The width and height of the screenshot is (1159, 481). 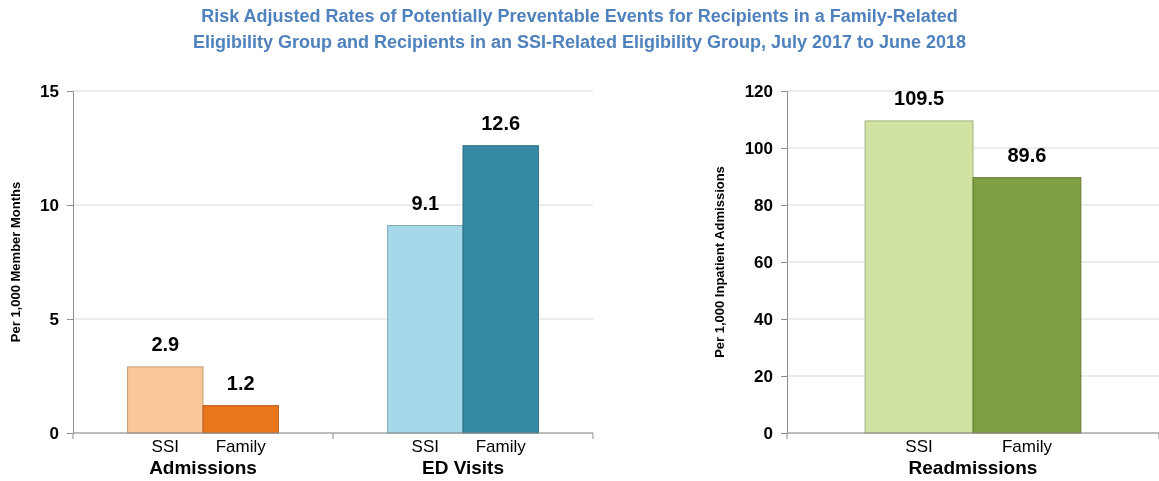 What do you see at coordinates (49, 91) in the screenshot?
I see `y-tick-label: 15` at bounding box center [49, 91].